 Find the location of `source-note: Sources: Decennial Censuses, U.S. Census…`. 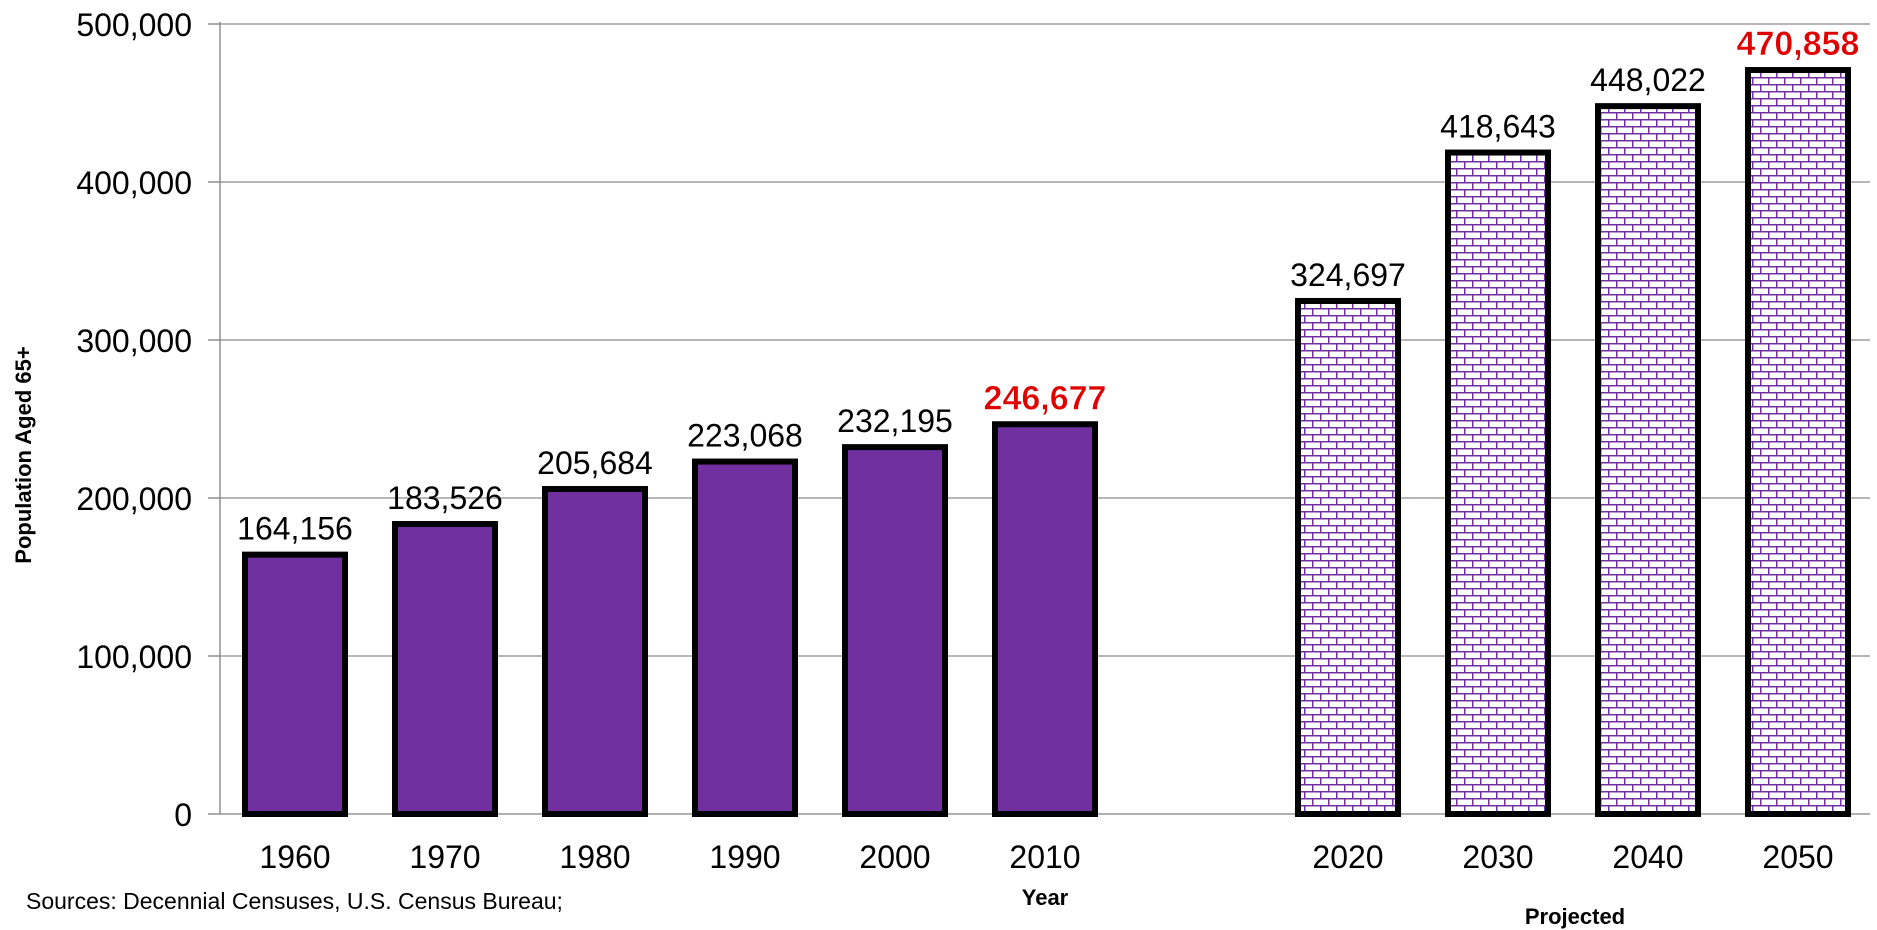

source-note: Sources: Decennial Censuses, U.S. Census… is located at coordinates (294, 901).